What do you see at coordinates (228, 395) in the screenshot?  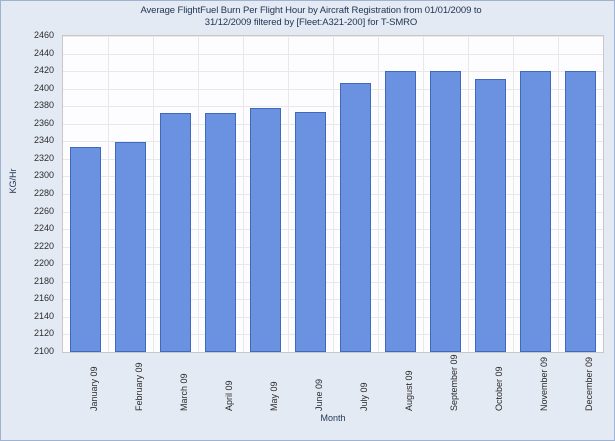 I see `x-tick-label: April 09` at bounding box center [228, 395].